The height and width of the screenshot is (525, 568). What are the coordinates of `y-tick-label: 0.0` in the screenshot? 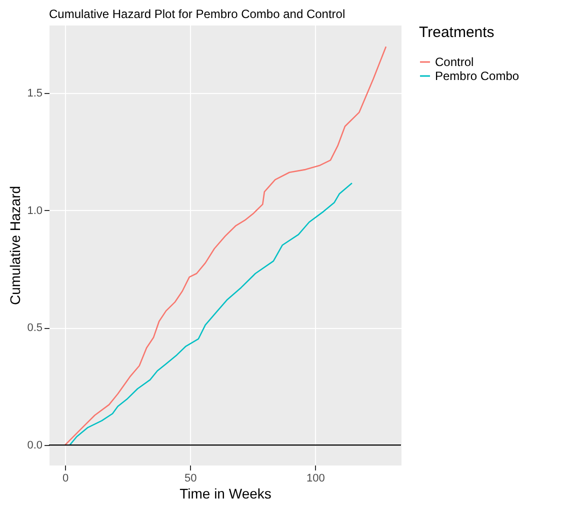 It's located at (34, 446).